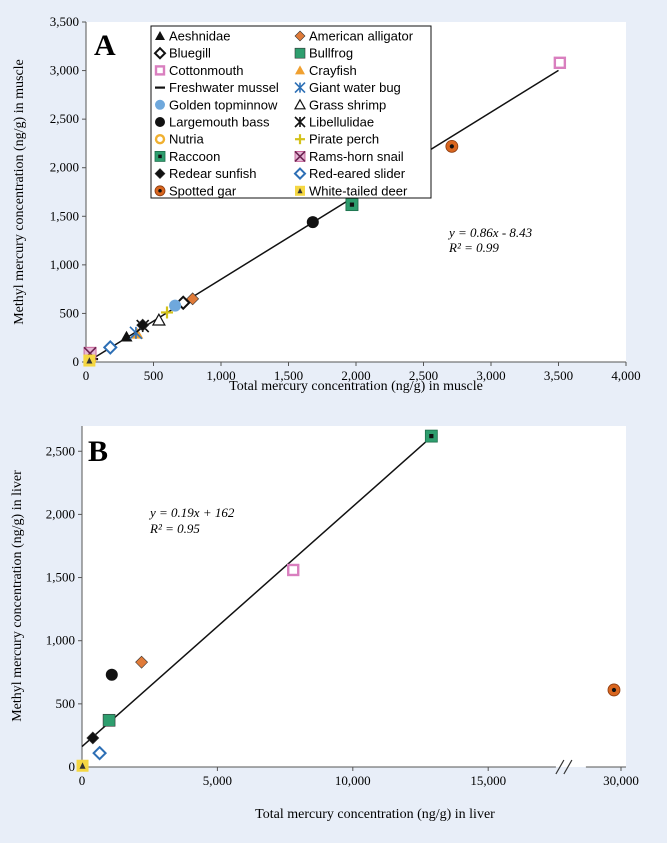 Image resolution: width=667 pixels, height=843 pixels. I want to click on legend-marker-aeshnidae, so click(160, 35).